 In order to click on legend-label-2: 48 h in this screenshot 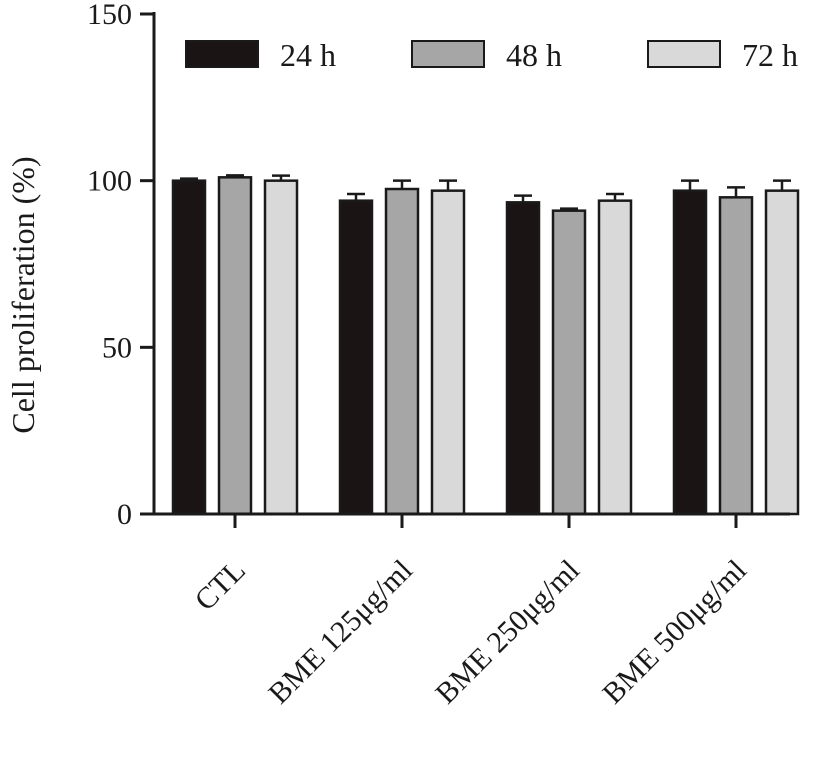, I will do `click(534, 55)`.